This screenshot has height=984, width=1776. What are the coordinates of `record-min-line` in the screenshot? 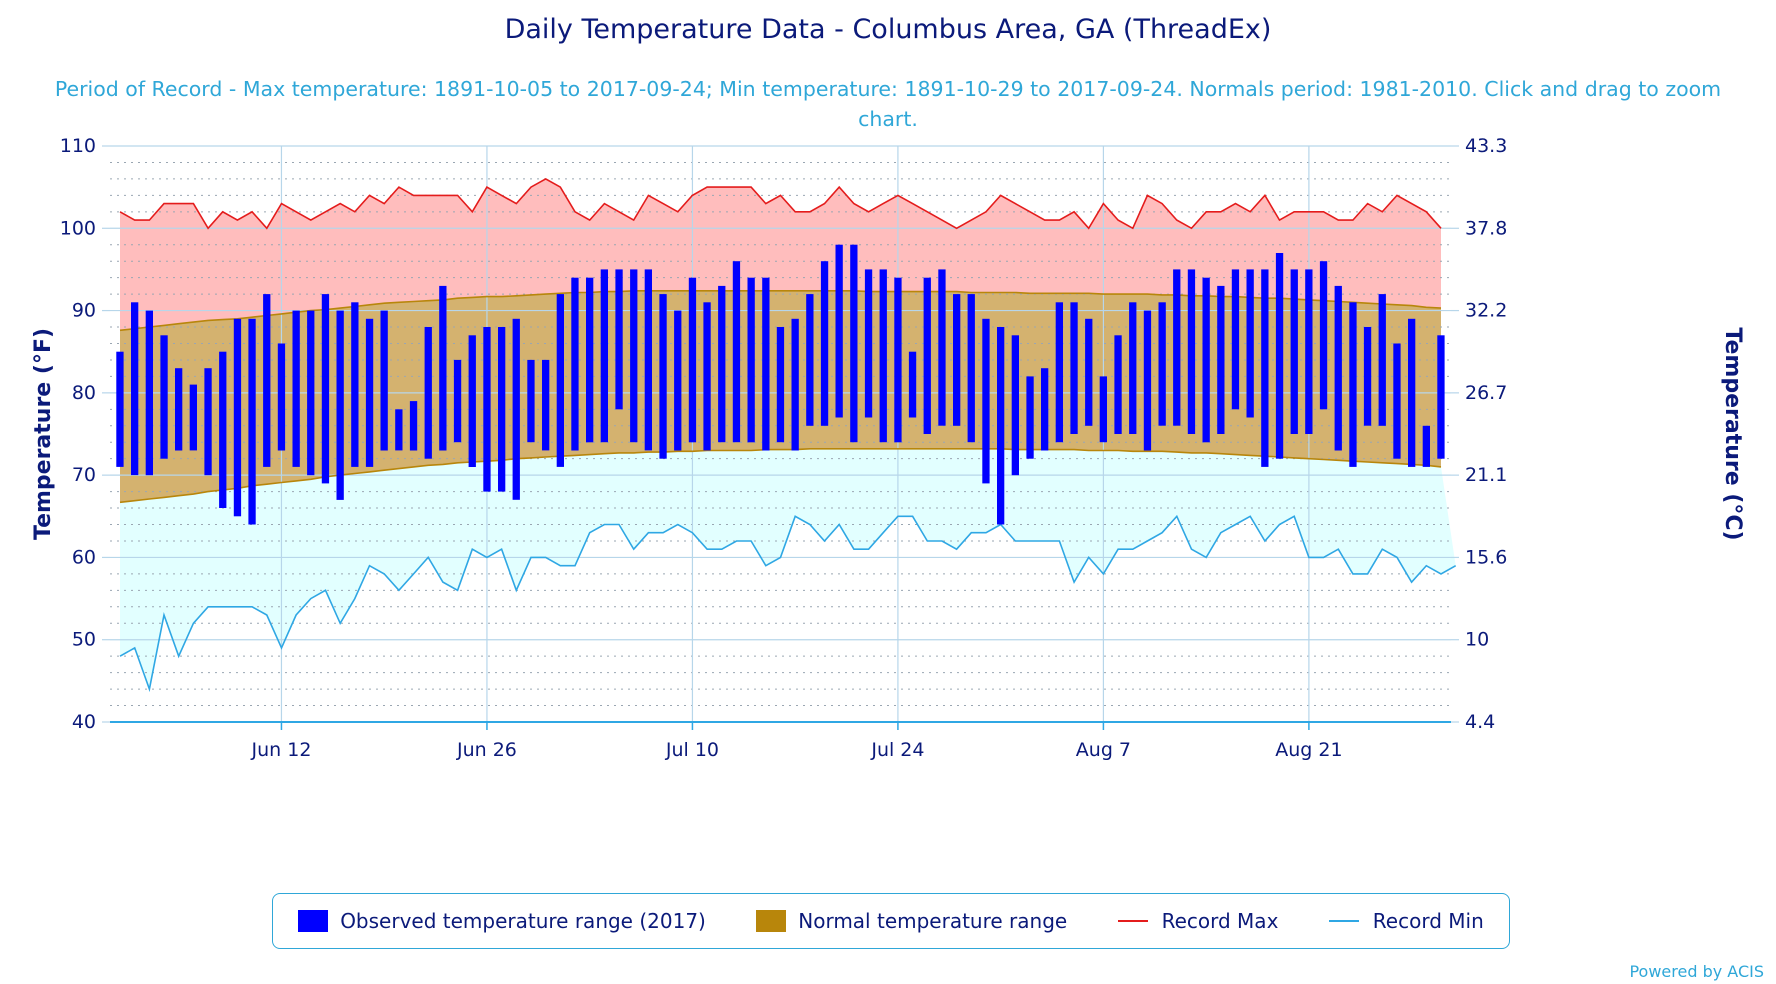 It's located at (788, 603).